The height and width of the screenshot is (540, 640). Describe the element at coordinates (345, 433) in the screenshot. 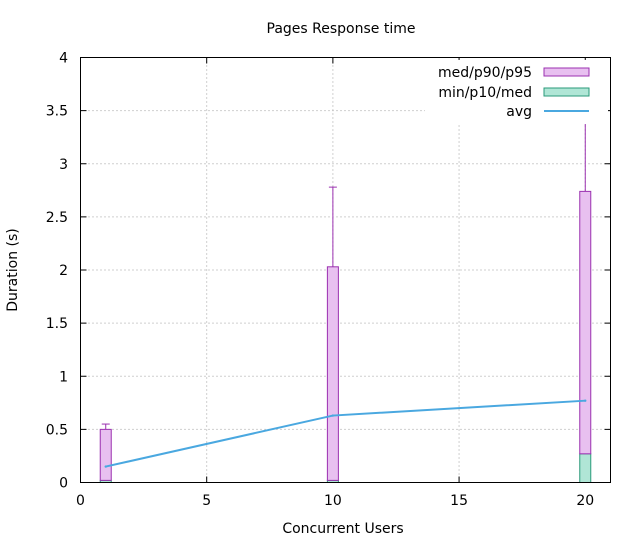

I see `avg-line` at that location.